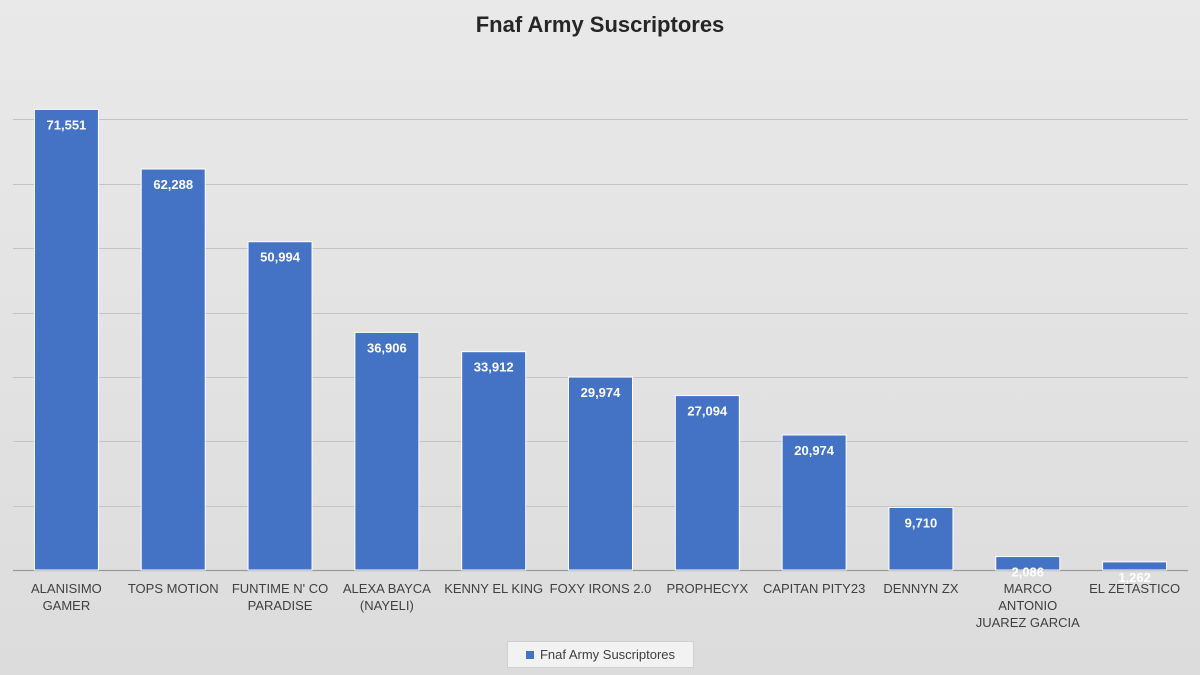 The width and height of the screenshot is (1200, 675). I want to click on category-label: MARCO, so click(1028, 588).